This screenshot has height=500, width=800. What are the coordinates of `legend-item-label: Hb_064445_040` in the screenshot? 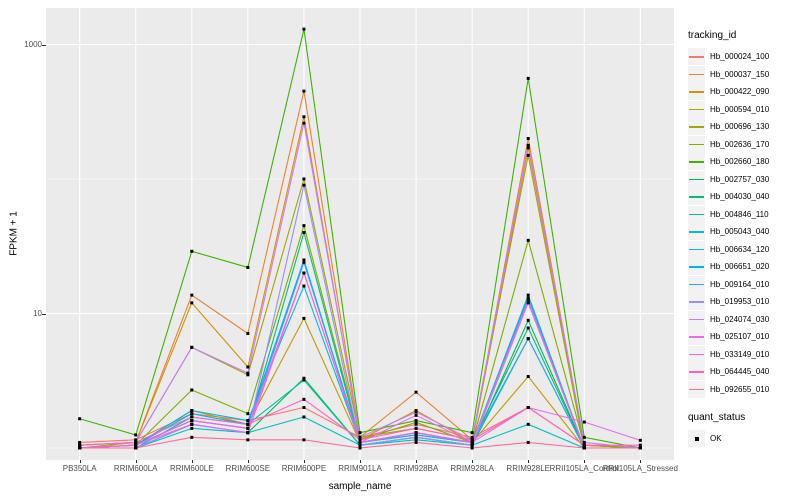 It's located at (740, 372).